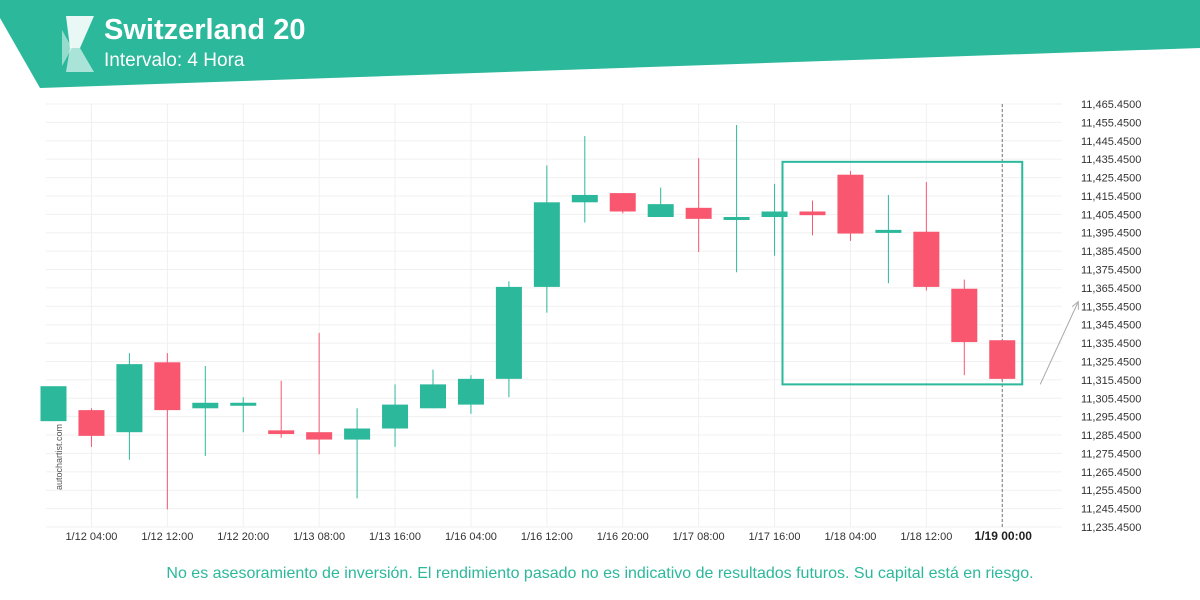  What do you see at coordinates (1111, 473) in the screenshot?
I see `y-axis-tick-label: 11,265.4500` at bounding box center [1111, 473].